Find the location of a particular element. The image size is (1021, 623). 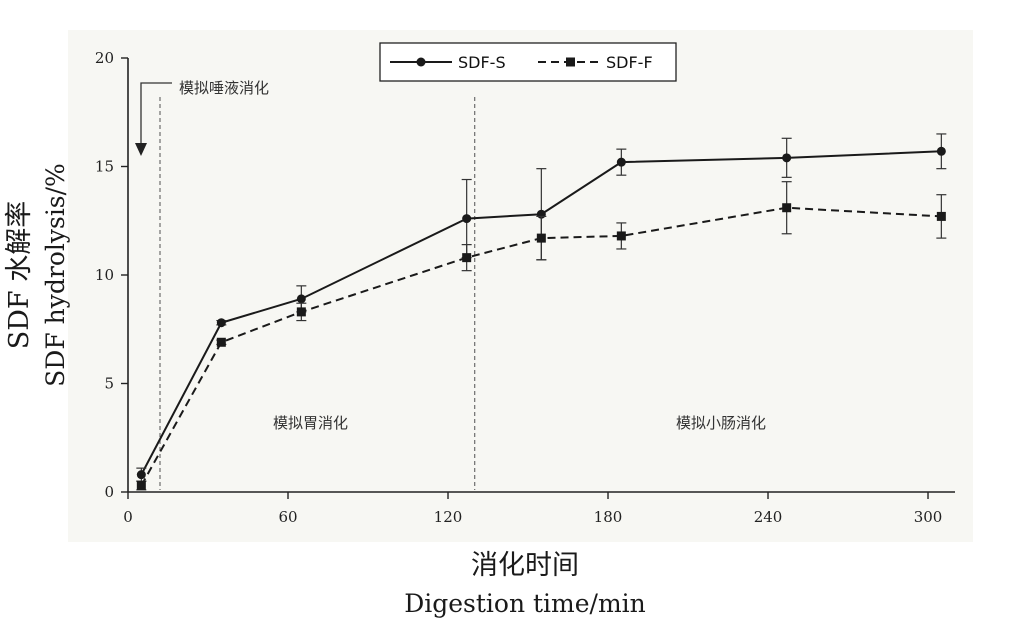

x-tick-label: 300 is located at coordinates (928, 517).